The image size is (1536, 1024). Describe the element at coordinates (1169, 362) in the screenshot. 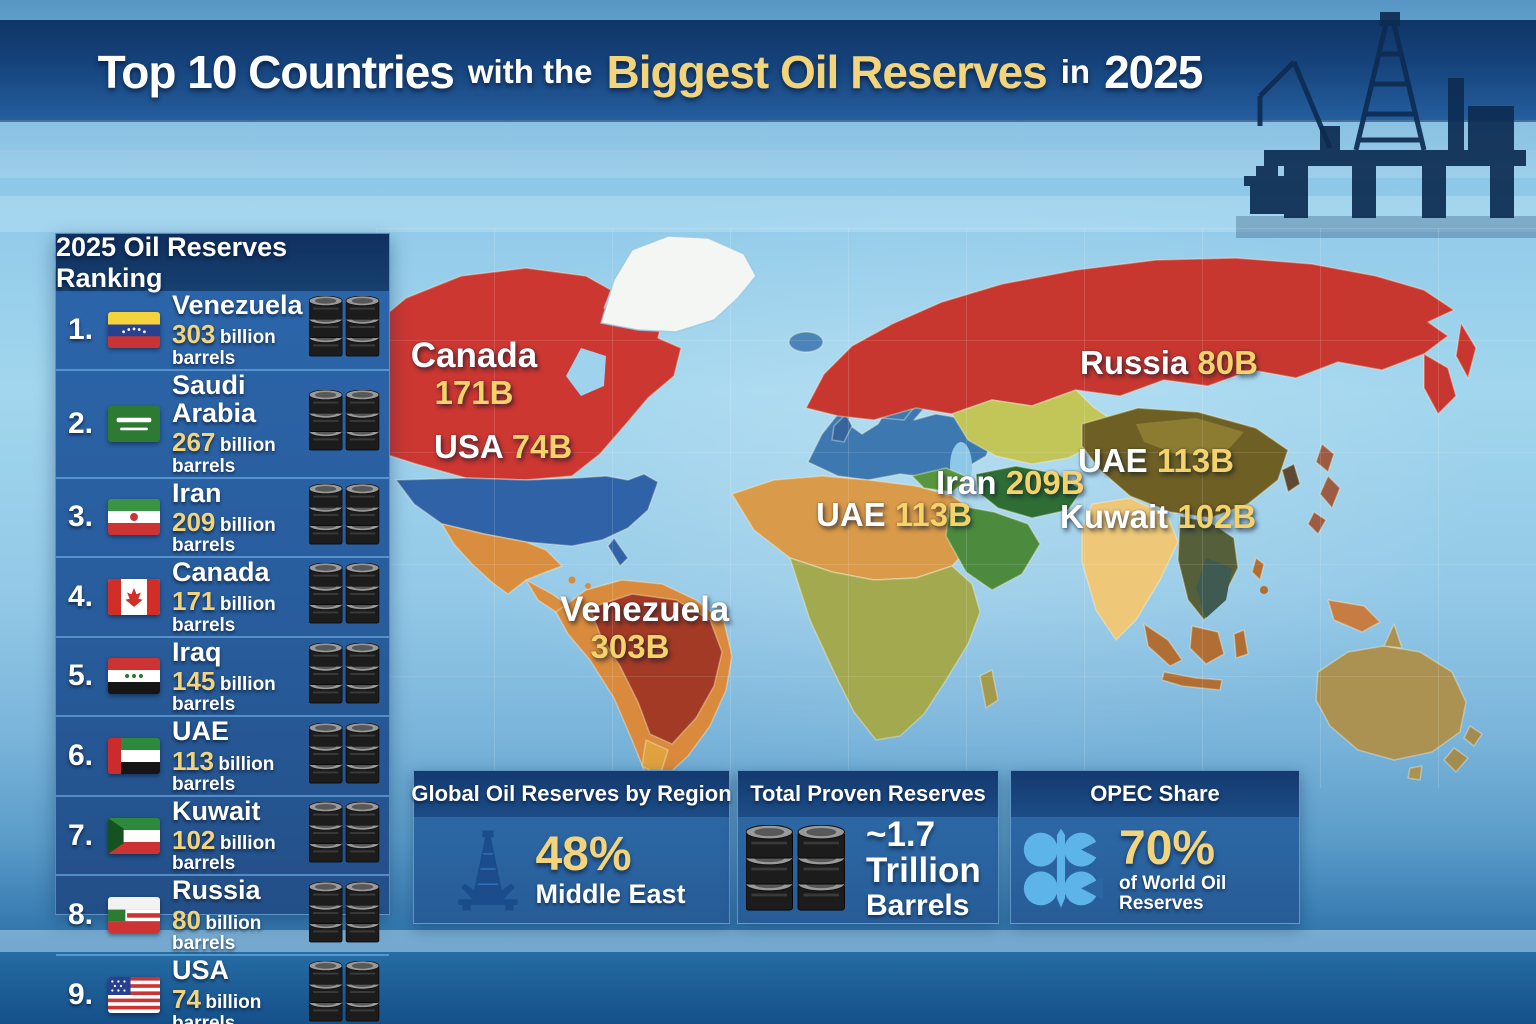

I see `map-label-russia: Russia 80B` at that location.